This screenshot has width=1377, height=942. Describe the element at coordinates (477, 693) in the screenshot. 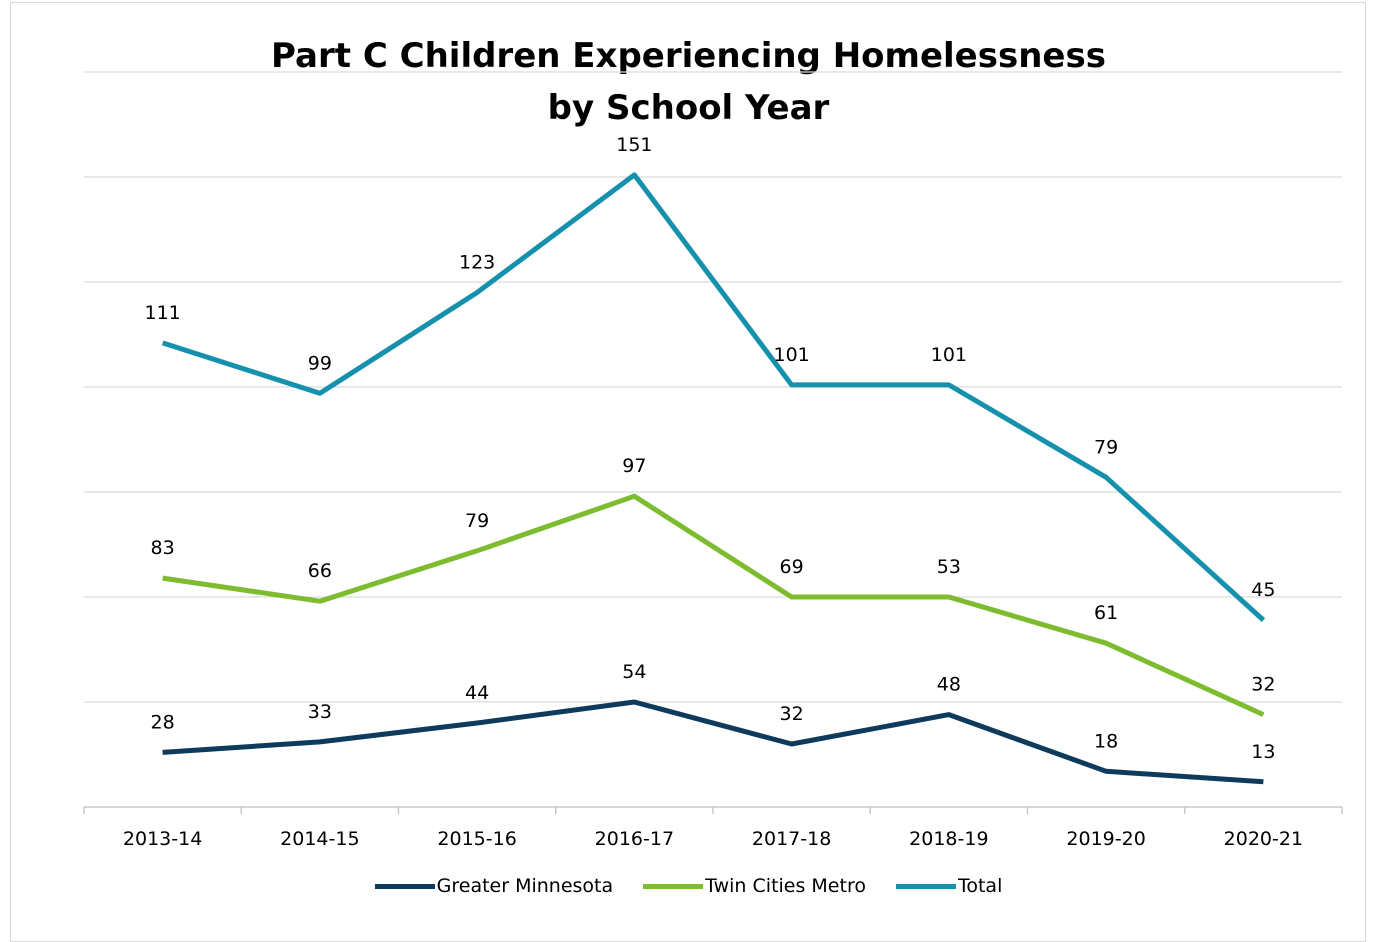

I see `data-label: 44` at that location.